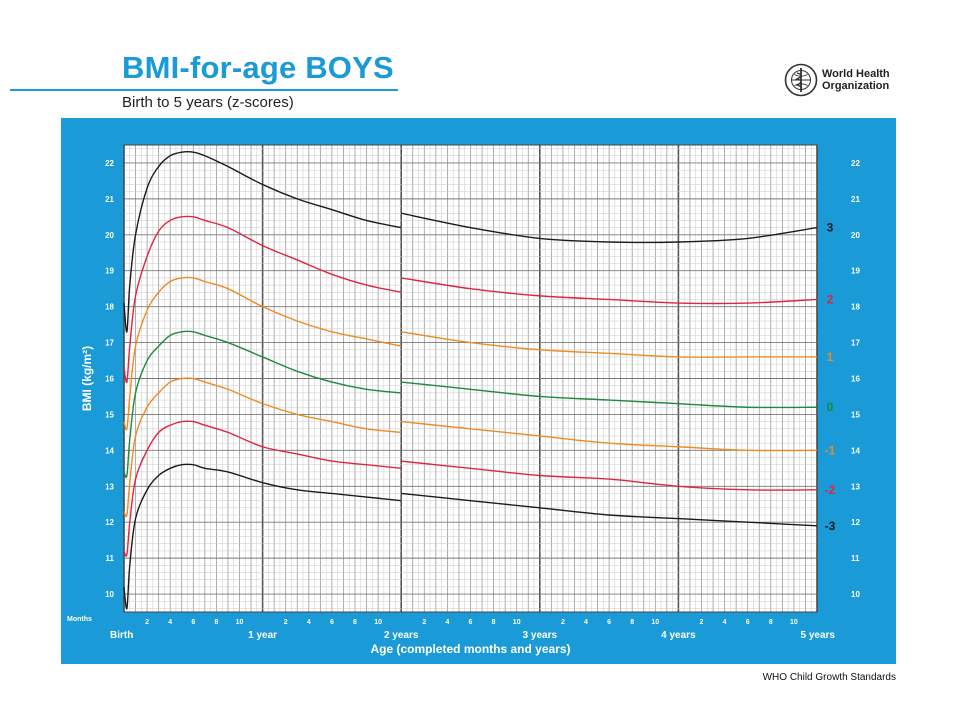 The width and height of the screenshot is (960, 720). What do you see at coordinates (678, 635) in the screenshot?
I see `x-year-label: 4 years` at bounding box center [678, 635].